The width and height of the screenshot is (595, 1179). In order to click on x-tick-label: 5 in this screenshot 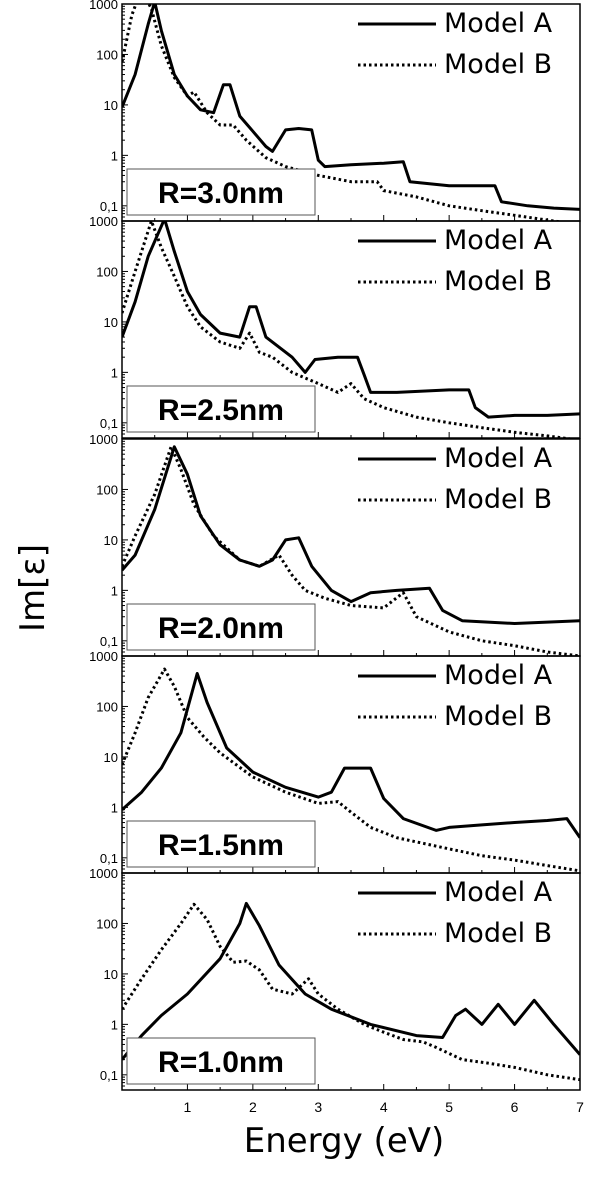, I will do `click(449, 1107)`.